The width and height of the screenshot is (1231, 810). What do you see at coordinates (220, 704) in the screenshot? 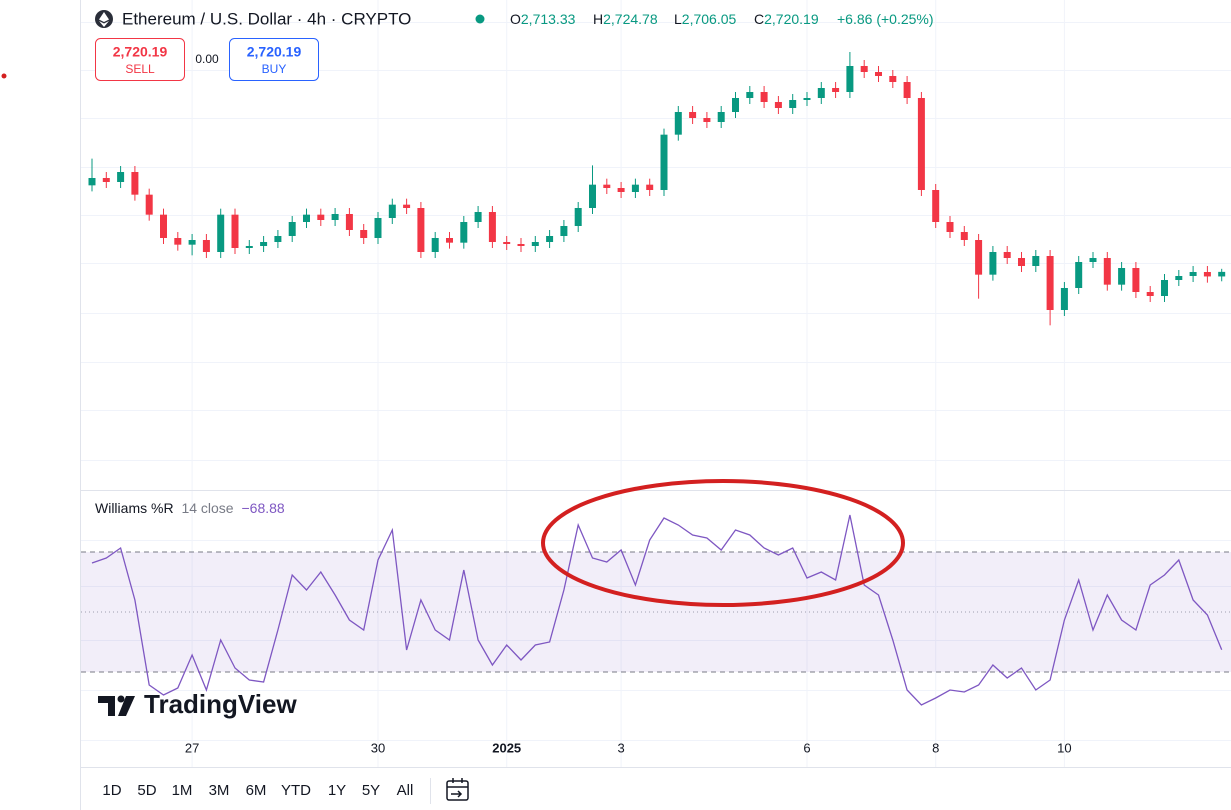
I see `logo-text: TradingView` at bounding box center [220, 704].